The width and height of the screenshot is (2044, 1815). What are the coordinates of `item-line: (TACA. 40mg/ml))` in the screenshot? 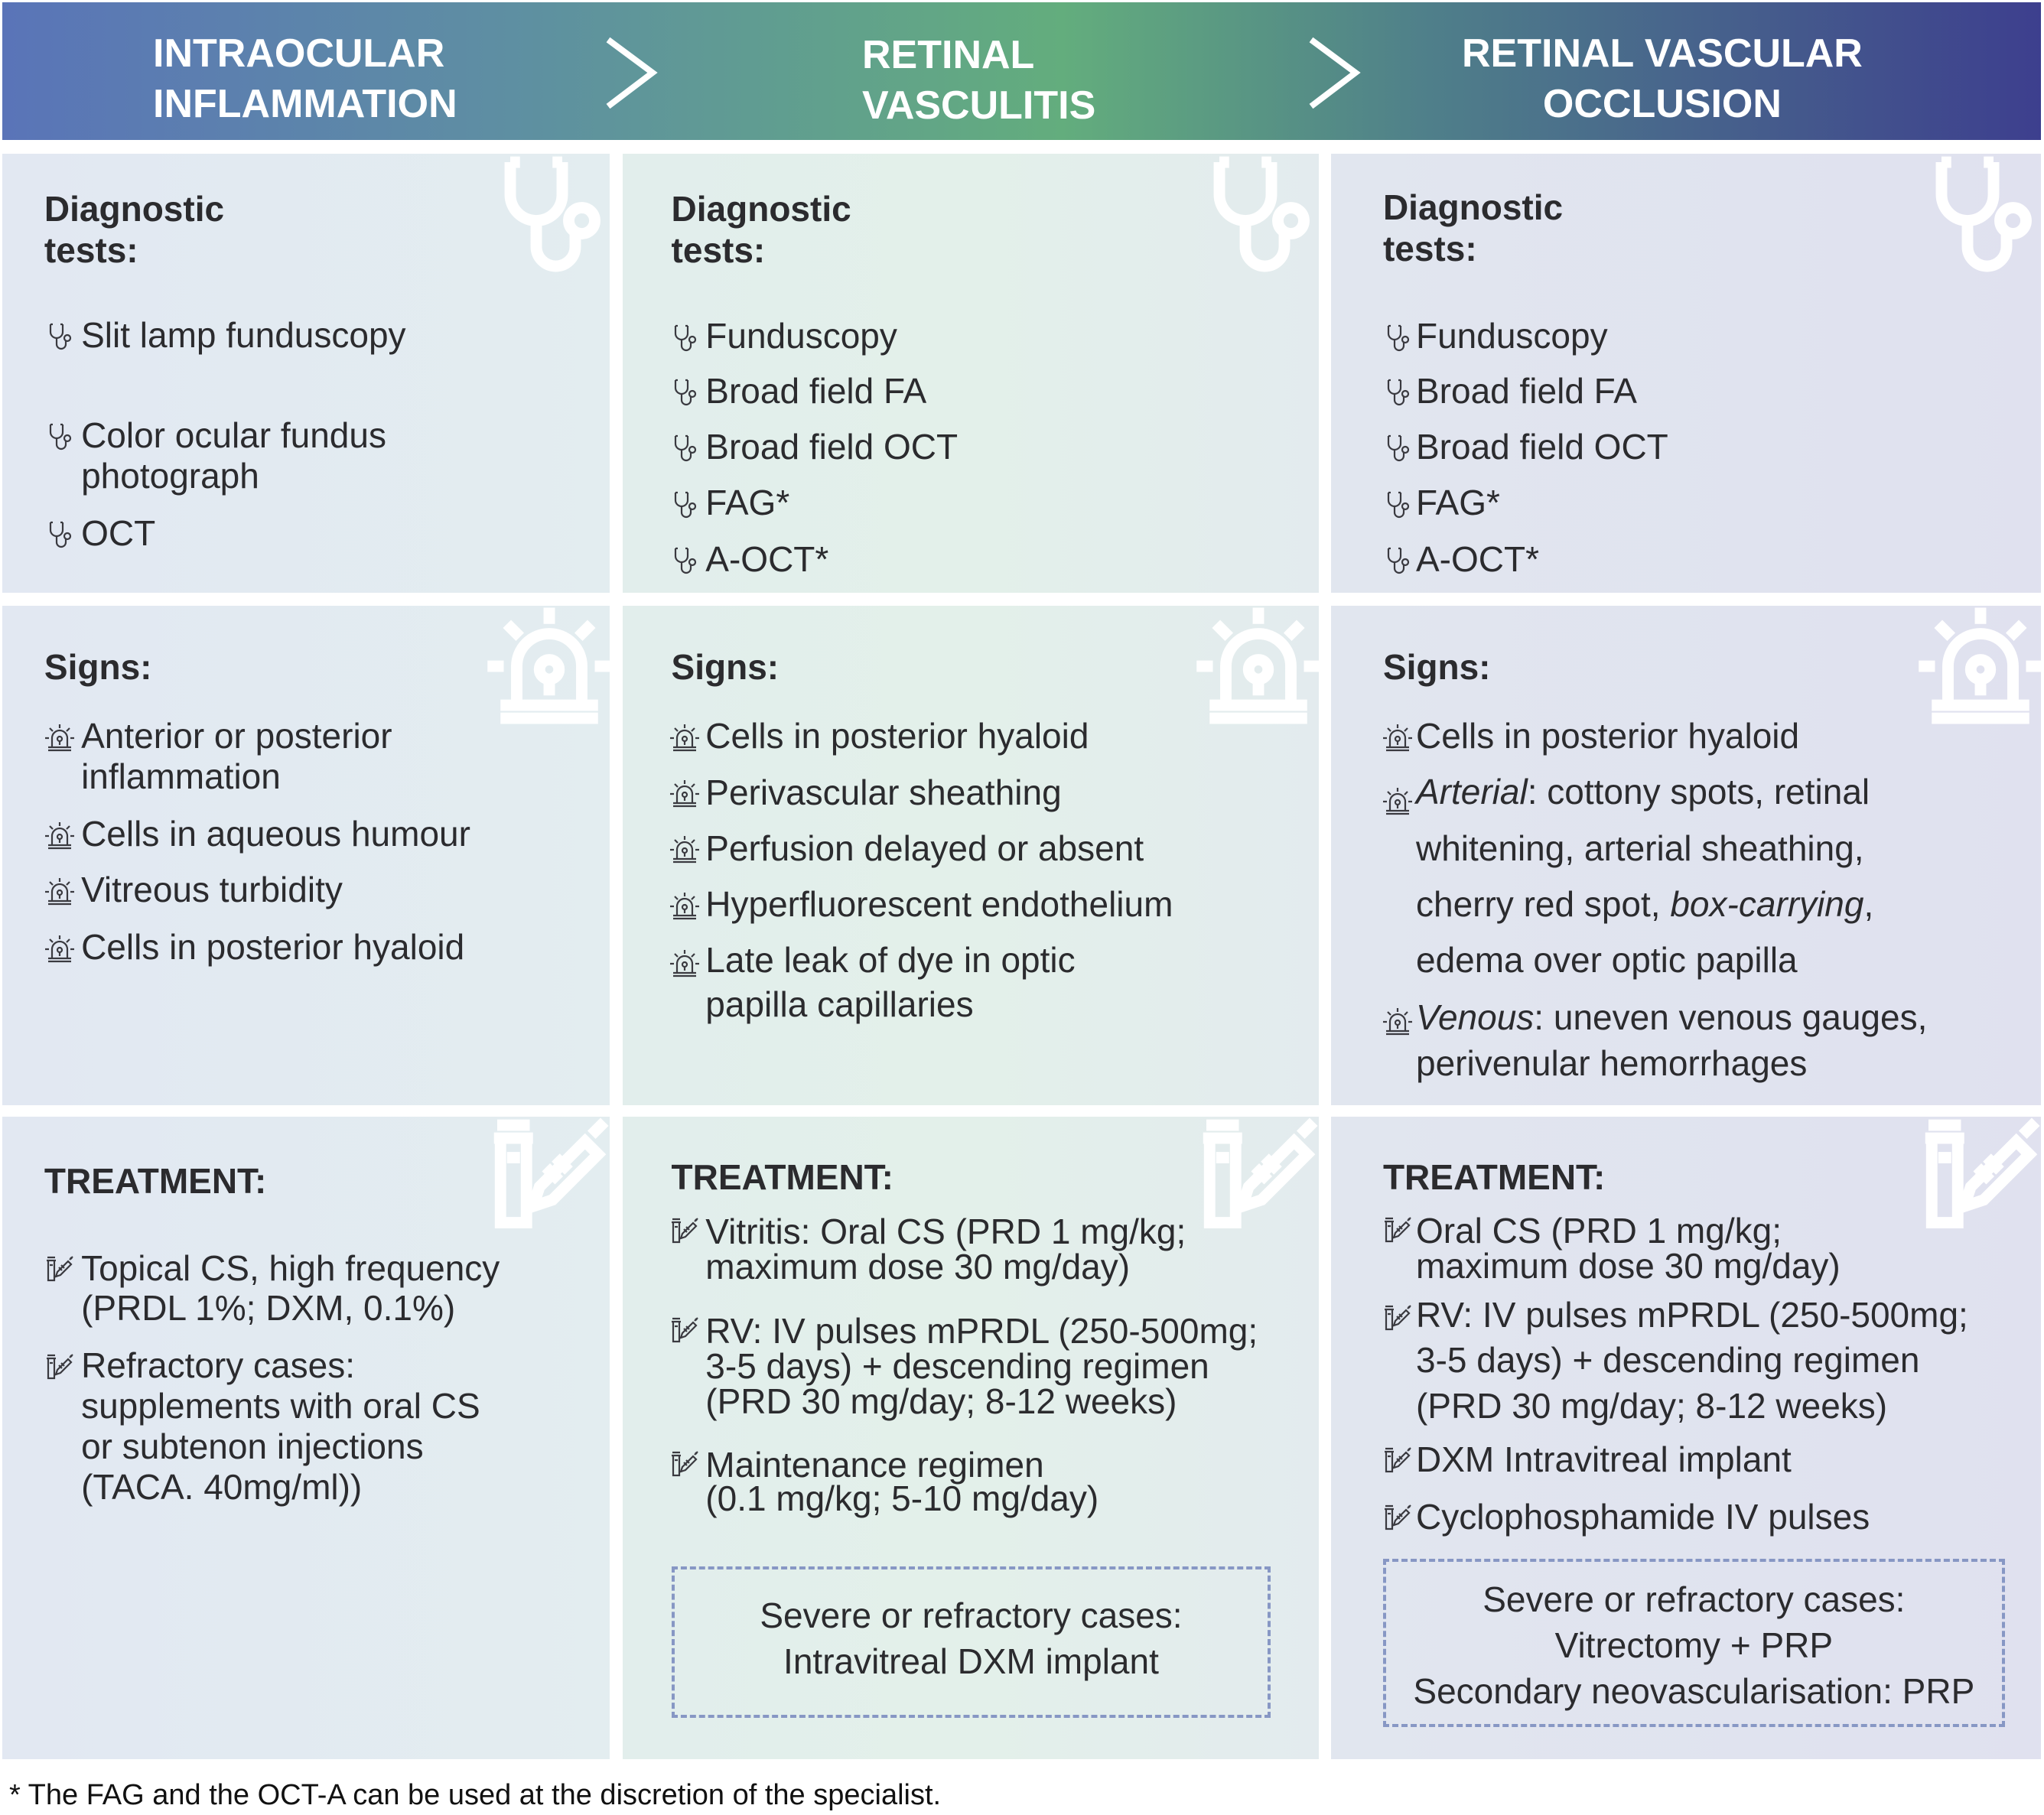 It's located at (222, 1486).